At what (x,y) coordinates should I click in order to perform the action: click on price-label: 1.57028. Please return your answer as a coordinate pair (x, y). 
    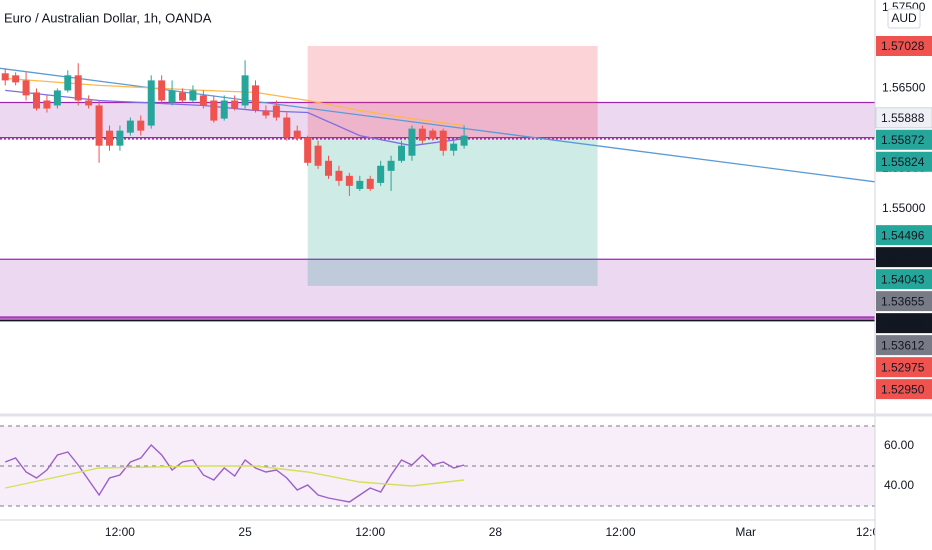
    Looking at the image, I should click on (903, 46).